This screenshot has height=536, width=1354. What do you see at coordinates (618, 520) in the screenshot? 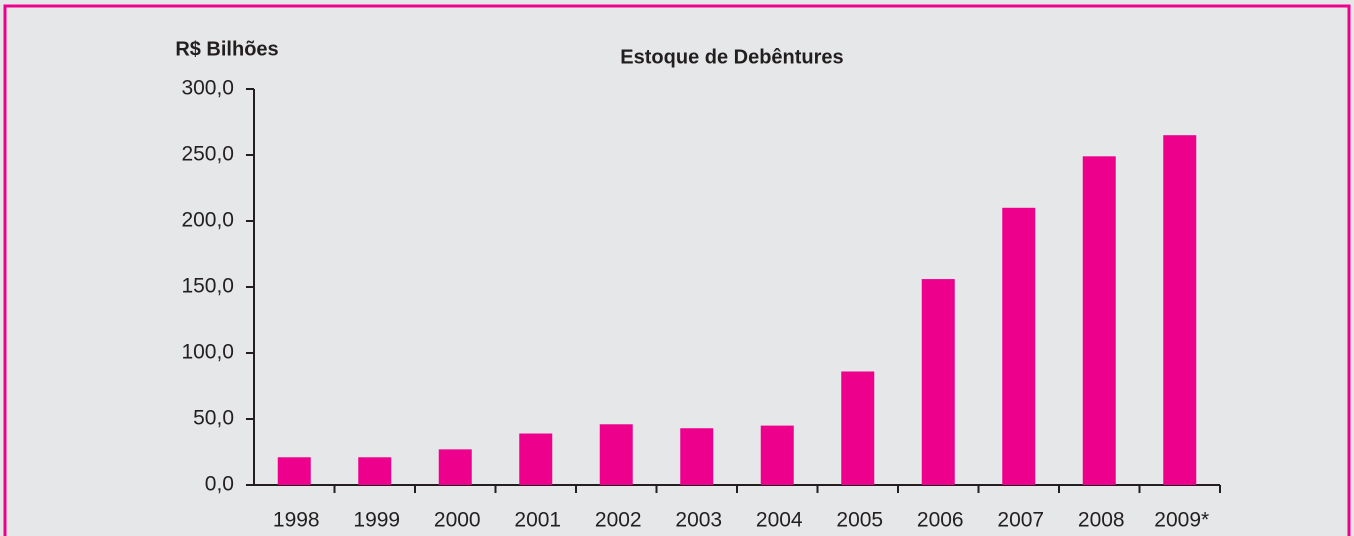
I see `x-tick-label: 2002` at bounding box center [618, 520].